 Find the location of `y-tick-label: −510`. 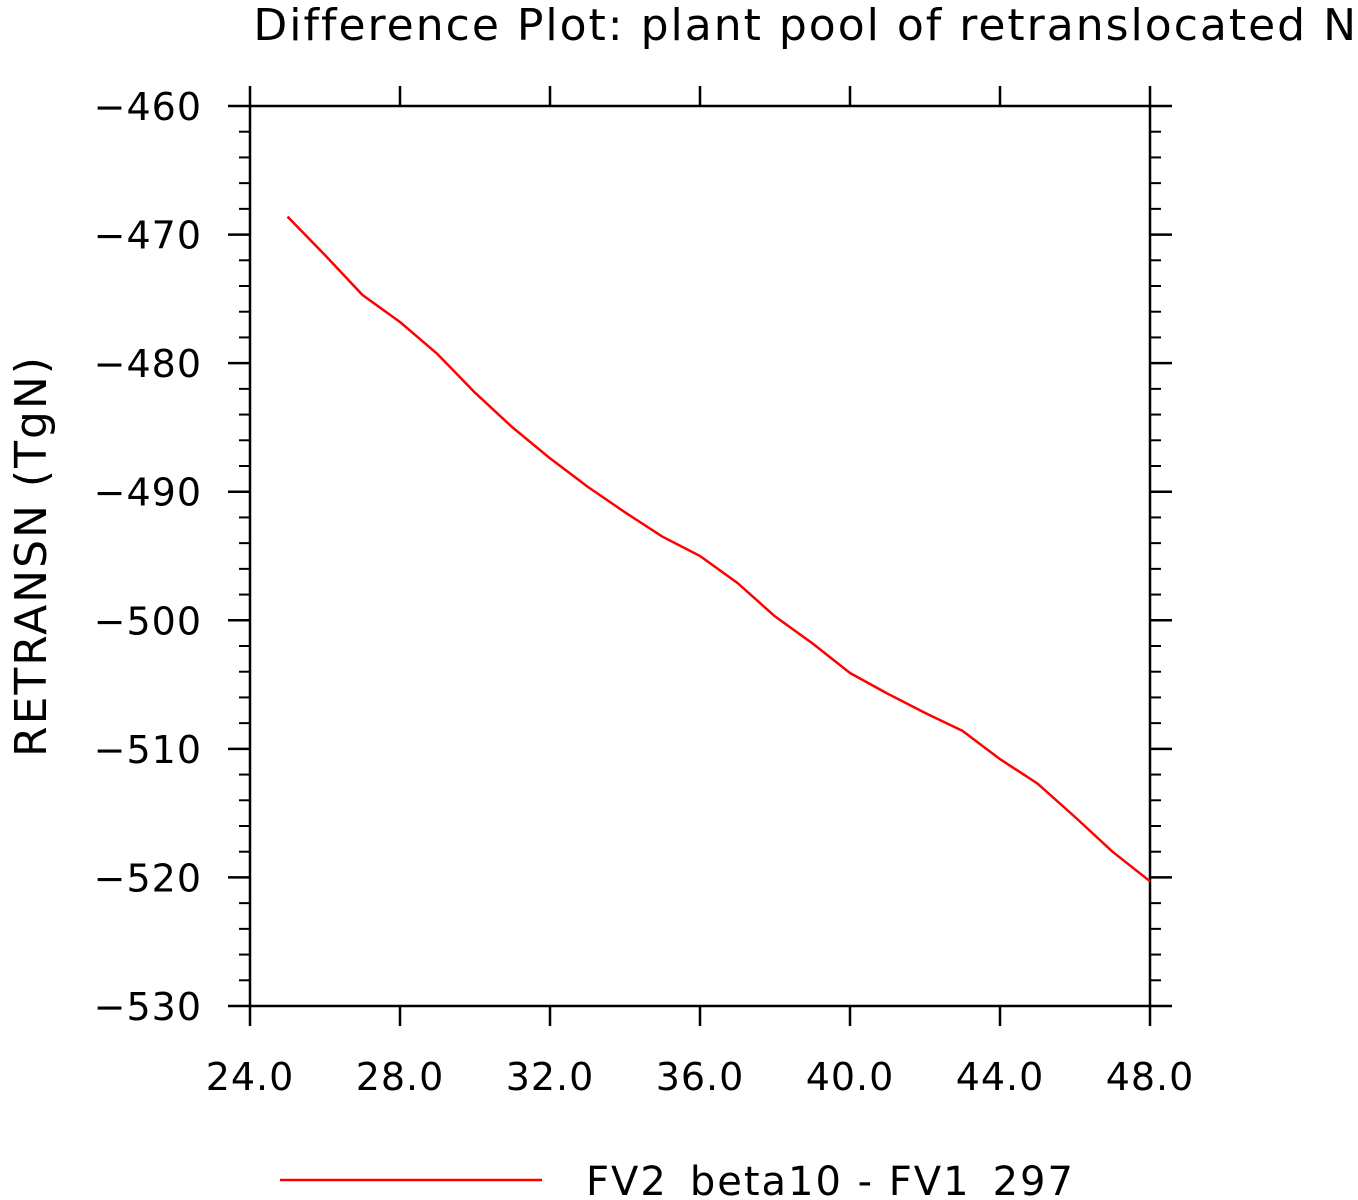

y-tick-label: −510 is located at coordinates (148, 750).